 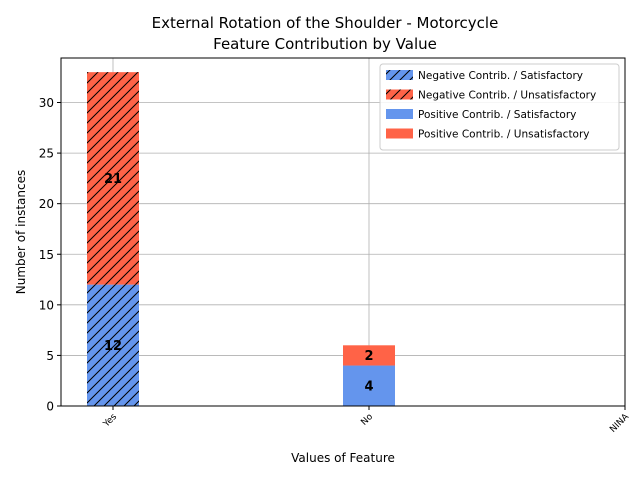 What do you see at coordinates (46, 103) in the screenshot?
I see `y-tick-label: 30` at bounding box center [46, 103].